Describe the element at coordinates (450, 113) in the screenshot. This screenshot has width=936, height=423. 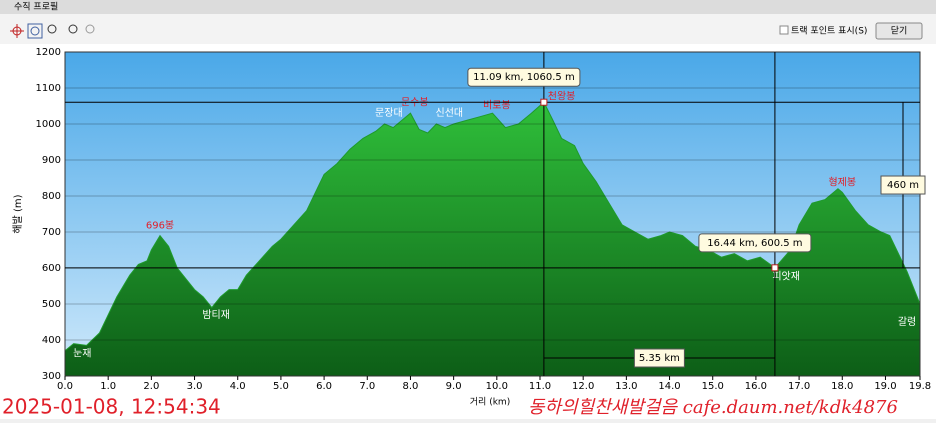
I see `peak-label: 신선대` at that location.